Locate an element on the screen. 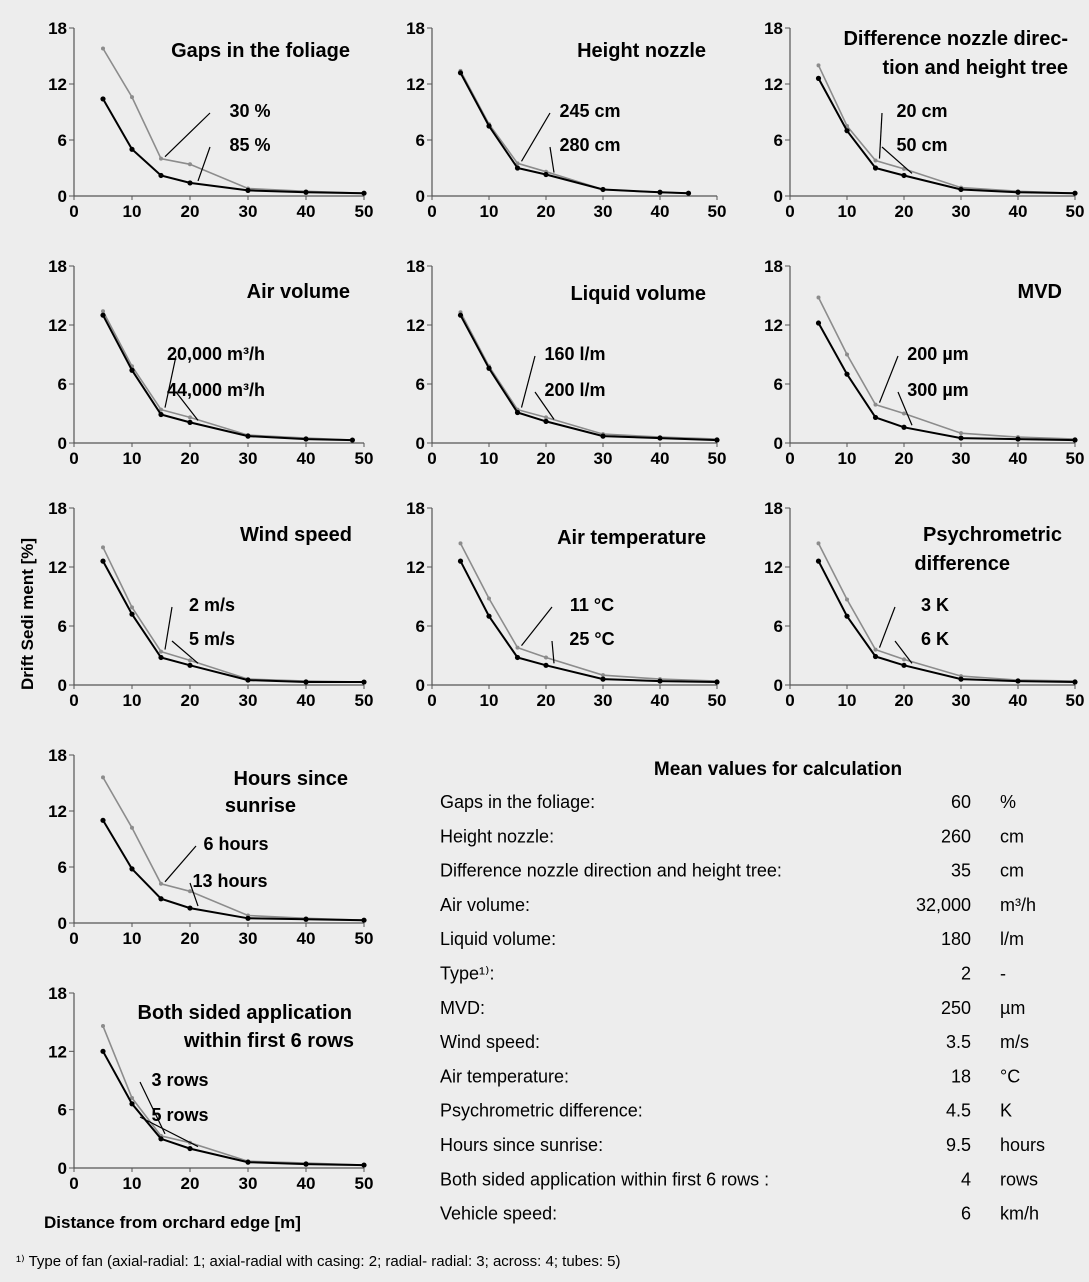 The width and height of the screenshot is (1089, 1282). series-label-2: 280 cm is located at coordinates (589, 145).